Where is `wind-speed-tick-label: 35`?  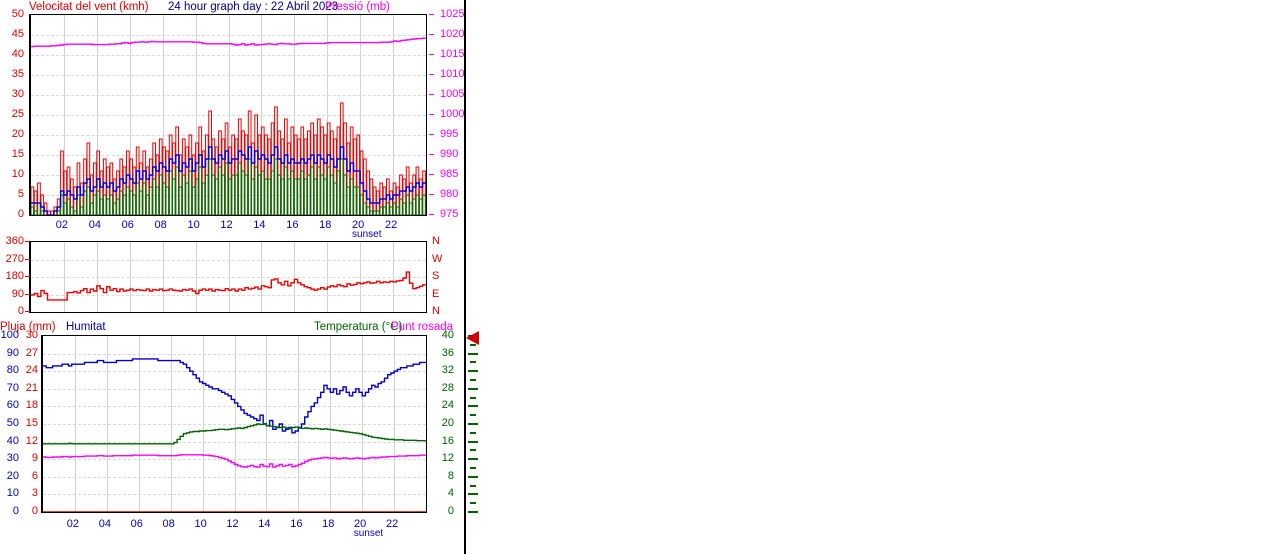 wind-speed-tick-label: 35 is located at coordinates (17, 74).